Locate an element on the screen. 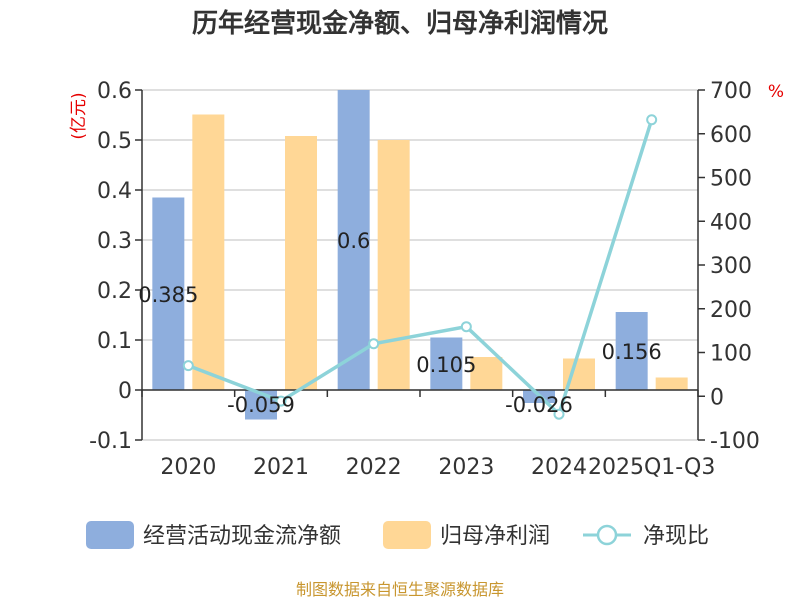  cashflow-data-label: 0.105 is located at coordinates (446, 365).